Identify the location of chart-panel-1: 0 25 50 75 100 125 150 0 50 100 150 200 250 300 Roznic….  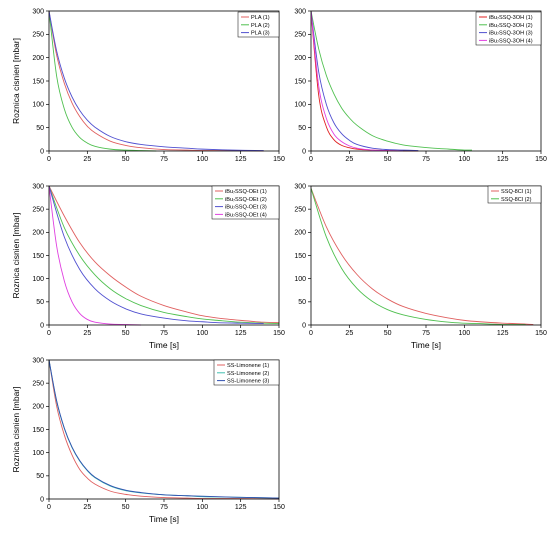
(148, 85).